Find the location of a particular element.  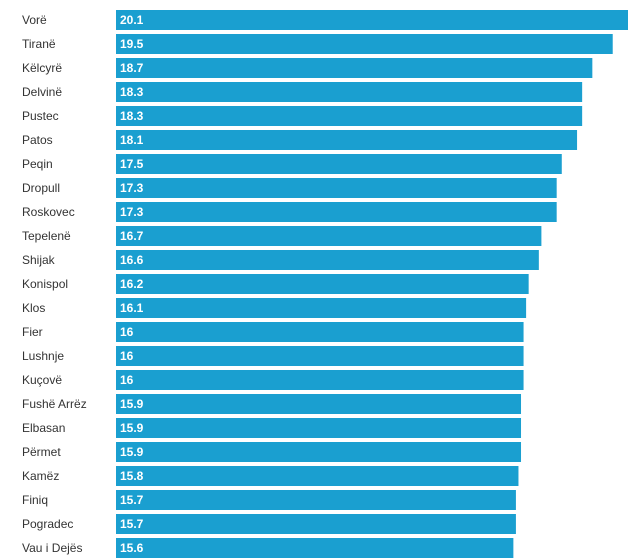

value-label: 16.7 is located at coordinates (132, 236).